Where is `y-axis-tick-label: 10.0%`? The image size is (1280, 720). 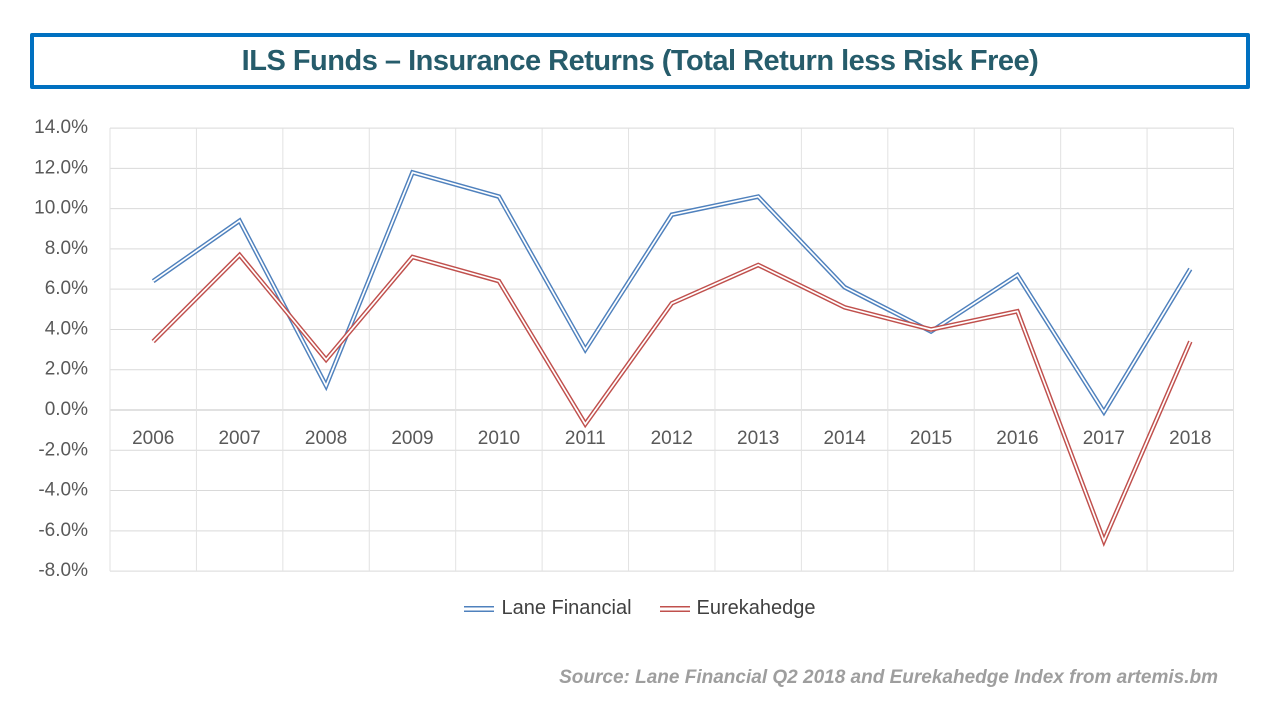 y-axis-tick-label: 10.0% is located at coordinates (61, 208).